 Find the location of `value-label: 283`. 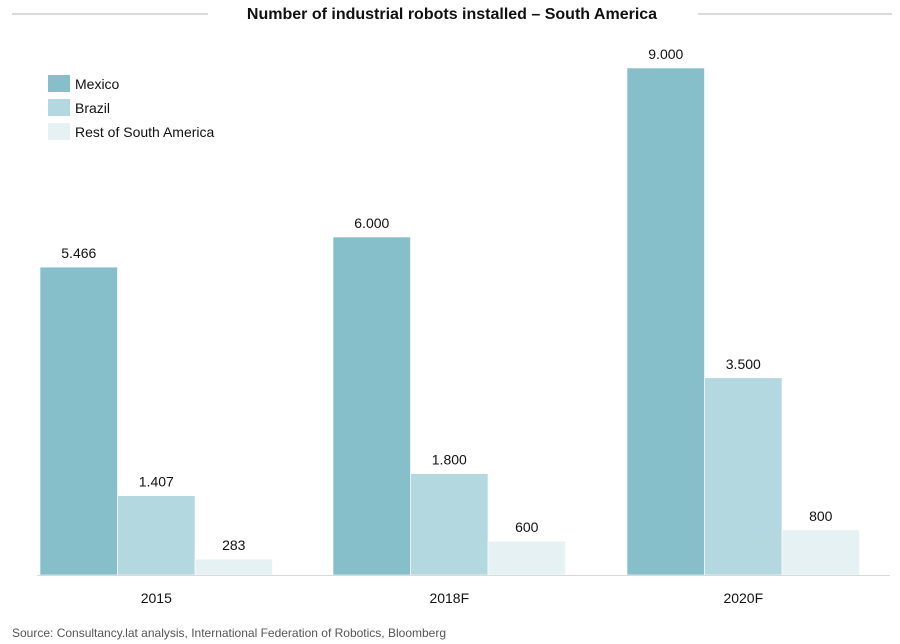

value-label: 283 is located at coordinates (234, 545).